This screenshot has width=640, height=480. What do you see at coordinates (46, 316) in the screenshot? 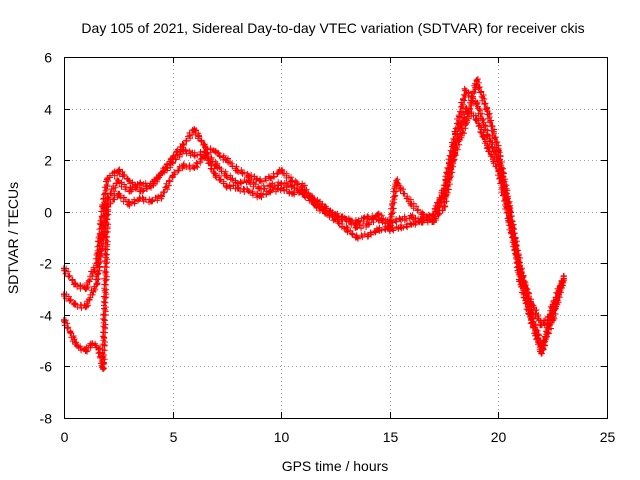
I see `y-tick-label: -4` at bounding box center [46, 316].